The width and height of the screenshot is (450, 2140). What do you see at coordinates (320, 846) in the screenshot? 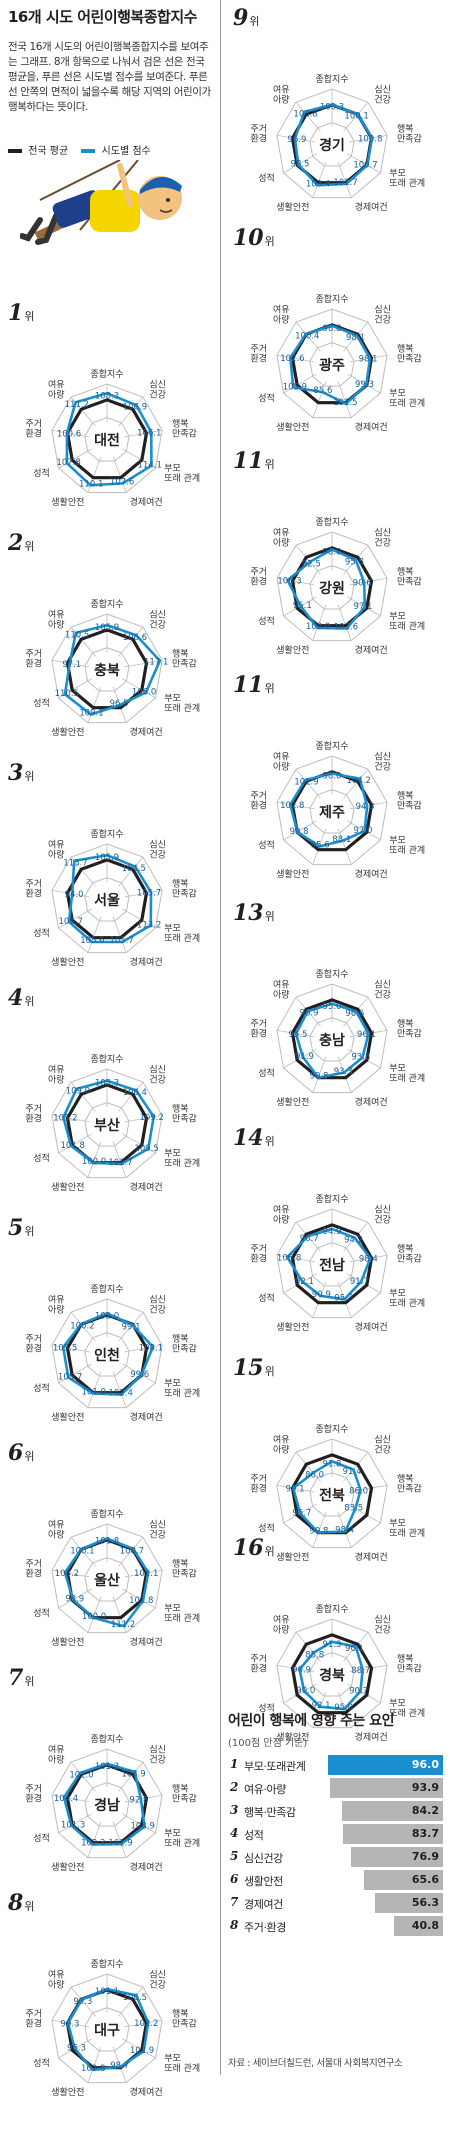
I see `data-value-label: 95.6` at bounding box center [320, 846].